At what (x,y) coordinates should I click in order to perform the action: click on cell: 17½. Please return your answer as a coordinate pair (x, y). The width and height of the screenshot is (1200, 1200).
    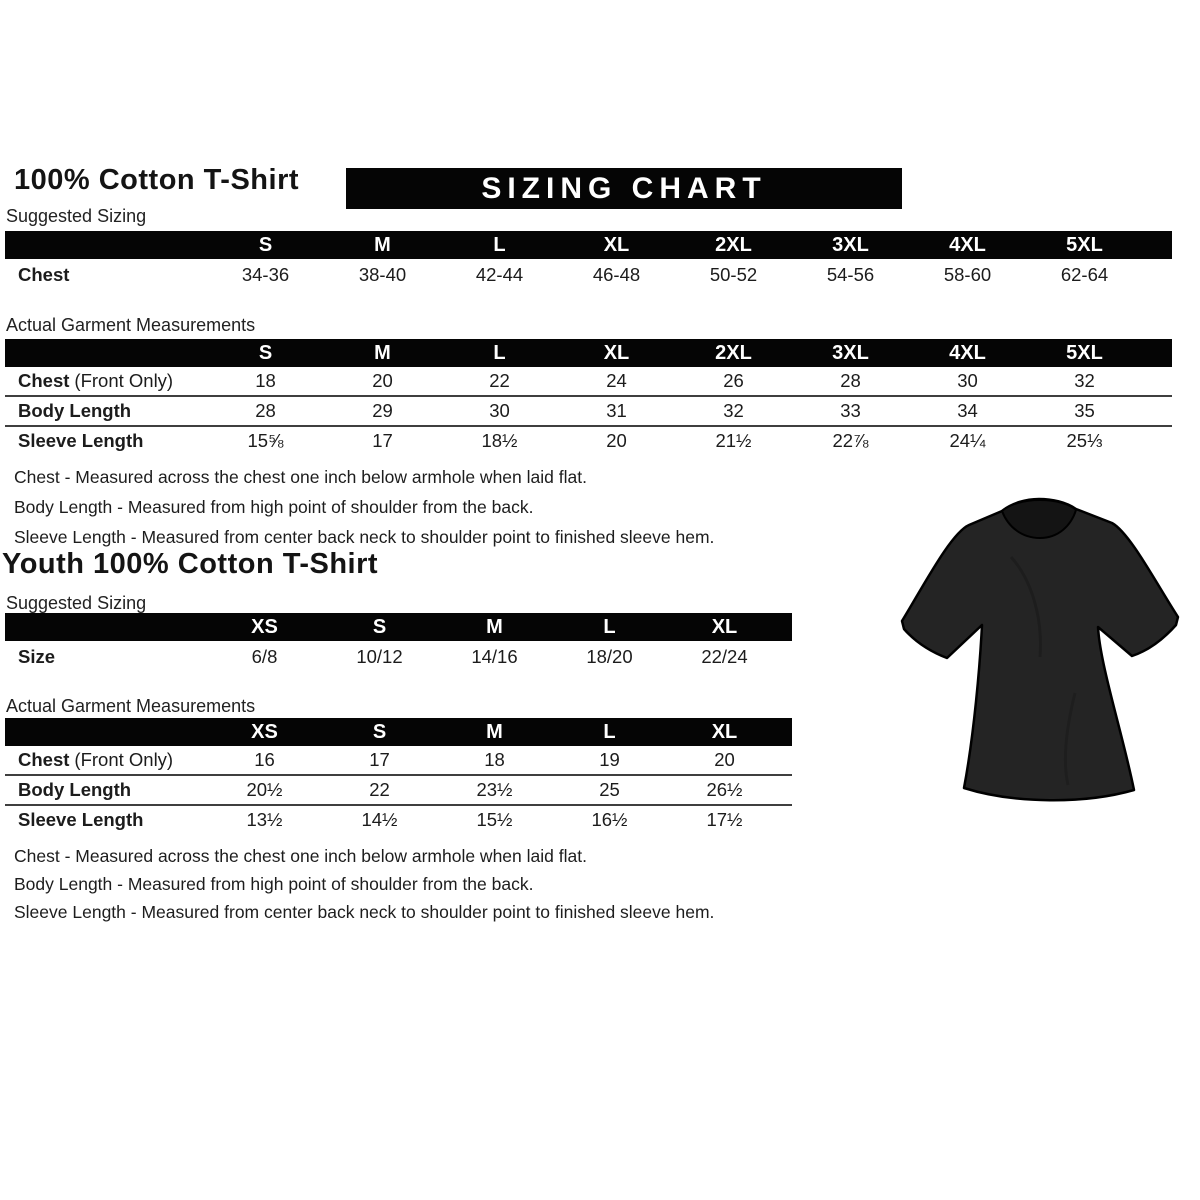
    Looking at the image, I should click on (724, 819).